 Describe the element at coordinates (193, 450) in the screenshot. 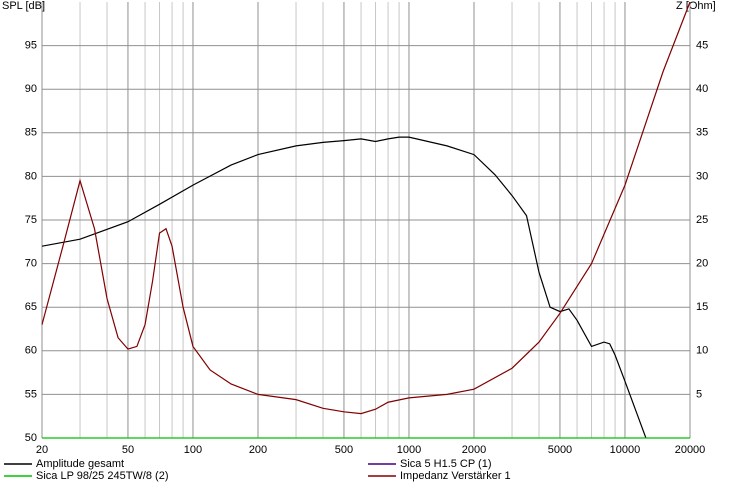

I see `x-tick-label: 100` at that location.